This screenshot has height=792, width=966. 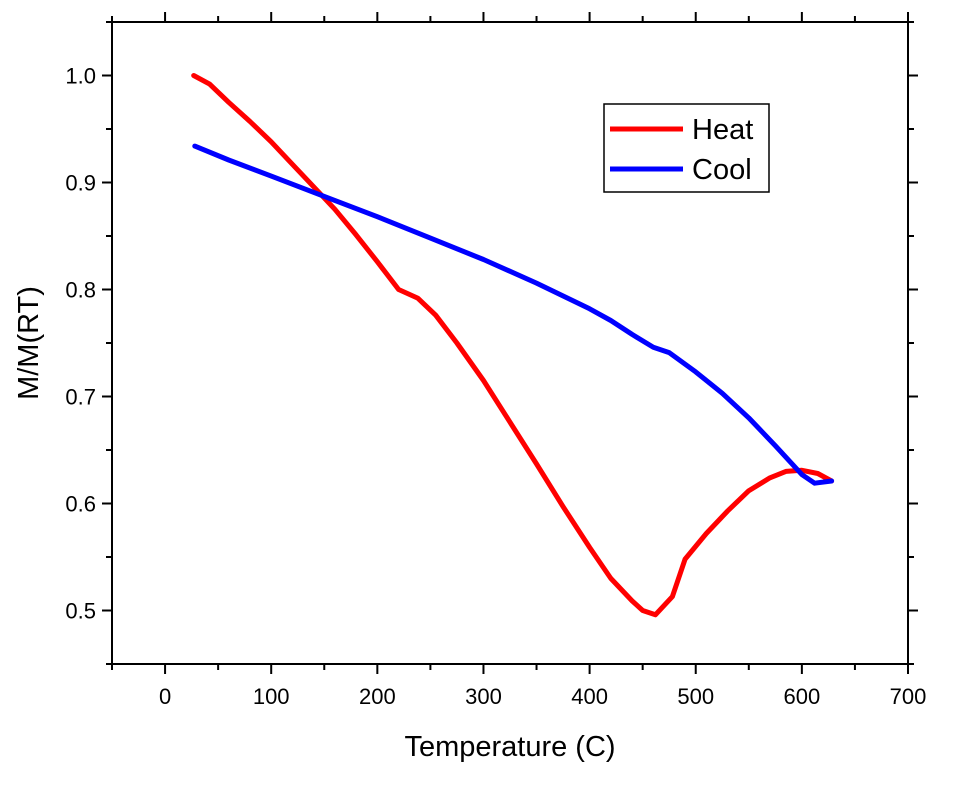 I want to click on y-tick-label: 0.8, so click(x=80, y=290).